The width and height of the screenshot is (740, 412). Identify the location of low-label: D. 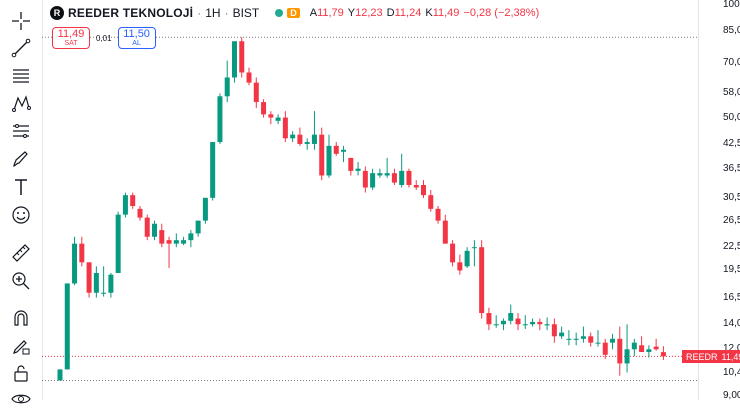
(390, 13).